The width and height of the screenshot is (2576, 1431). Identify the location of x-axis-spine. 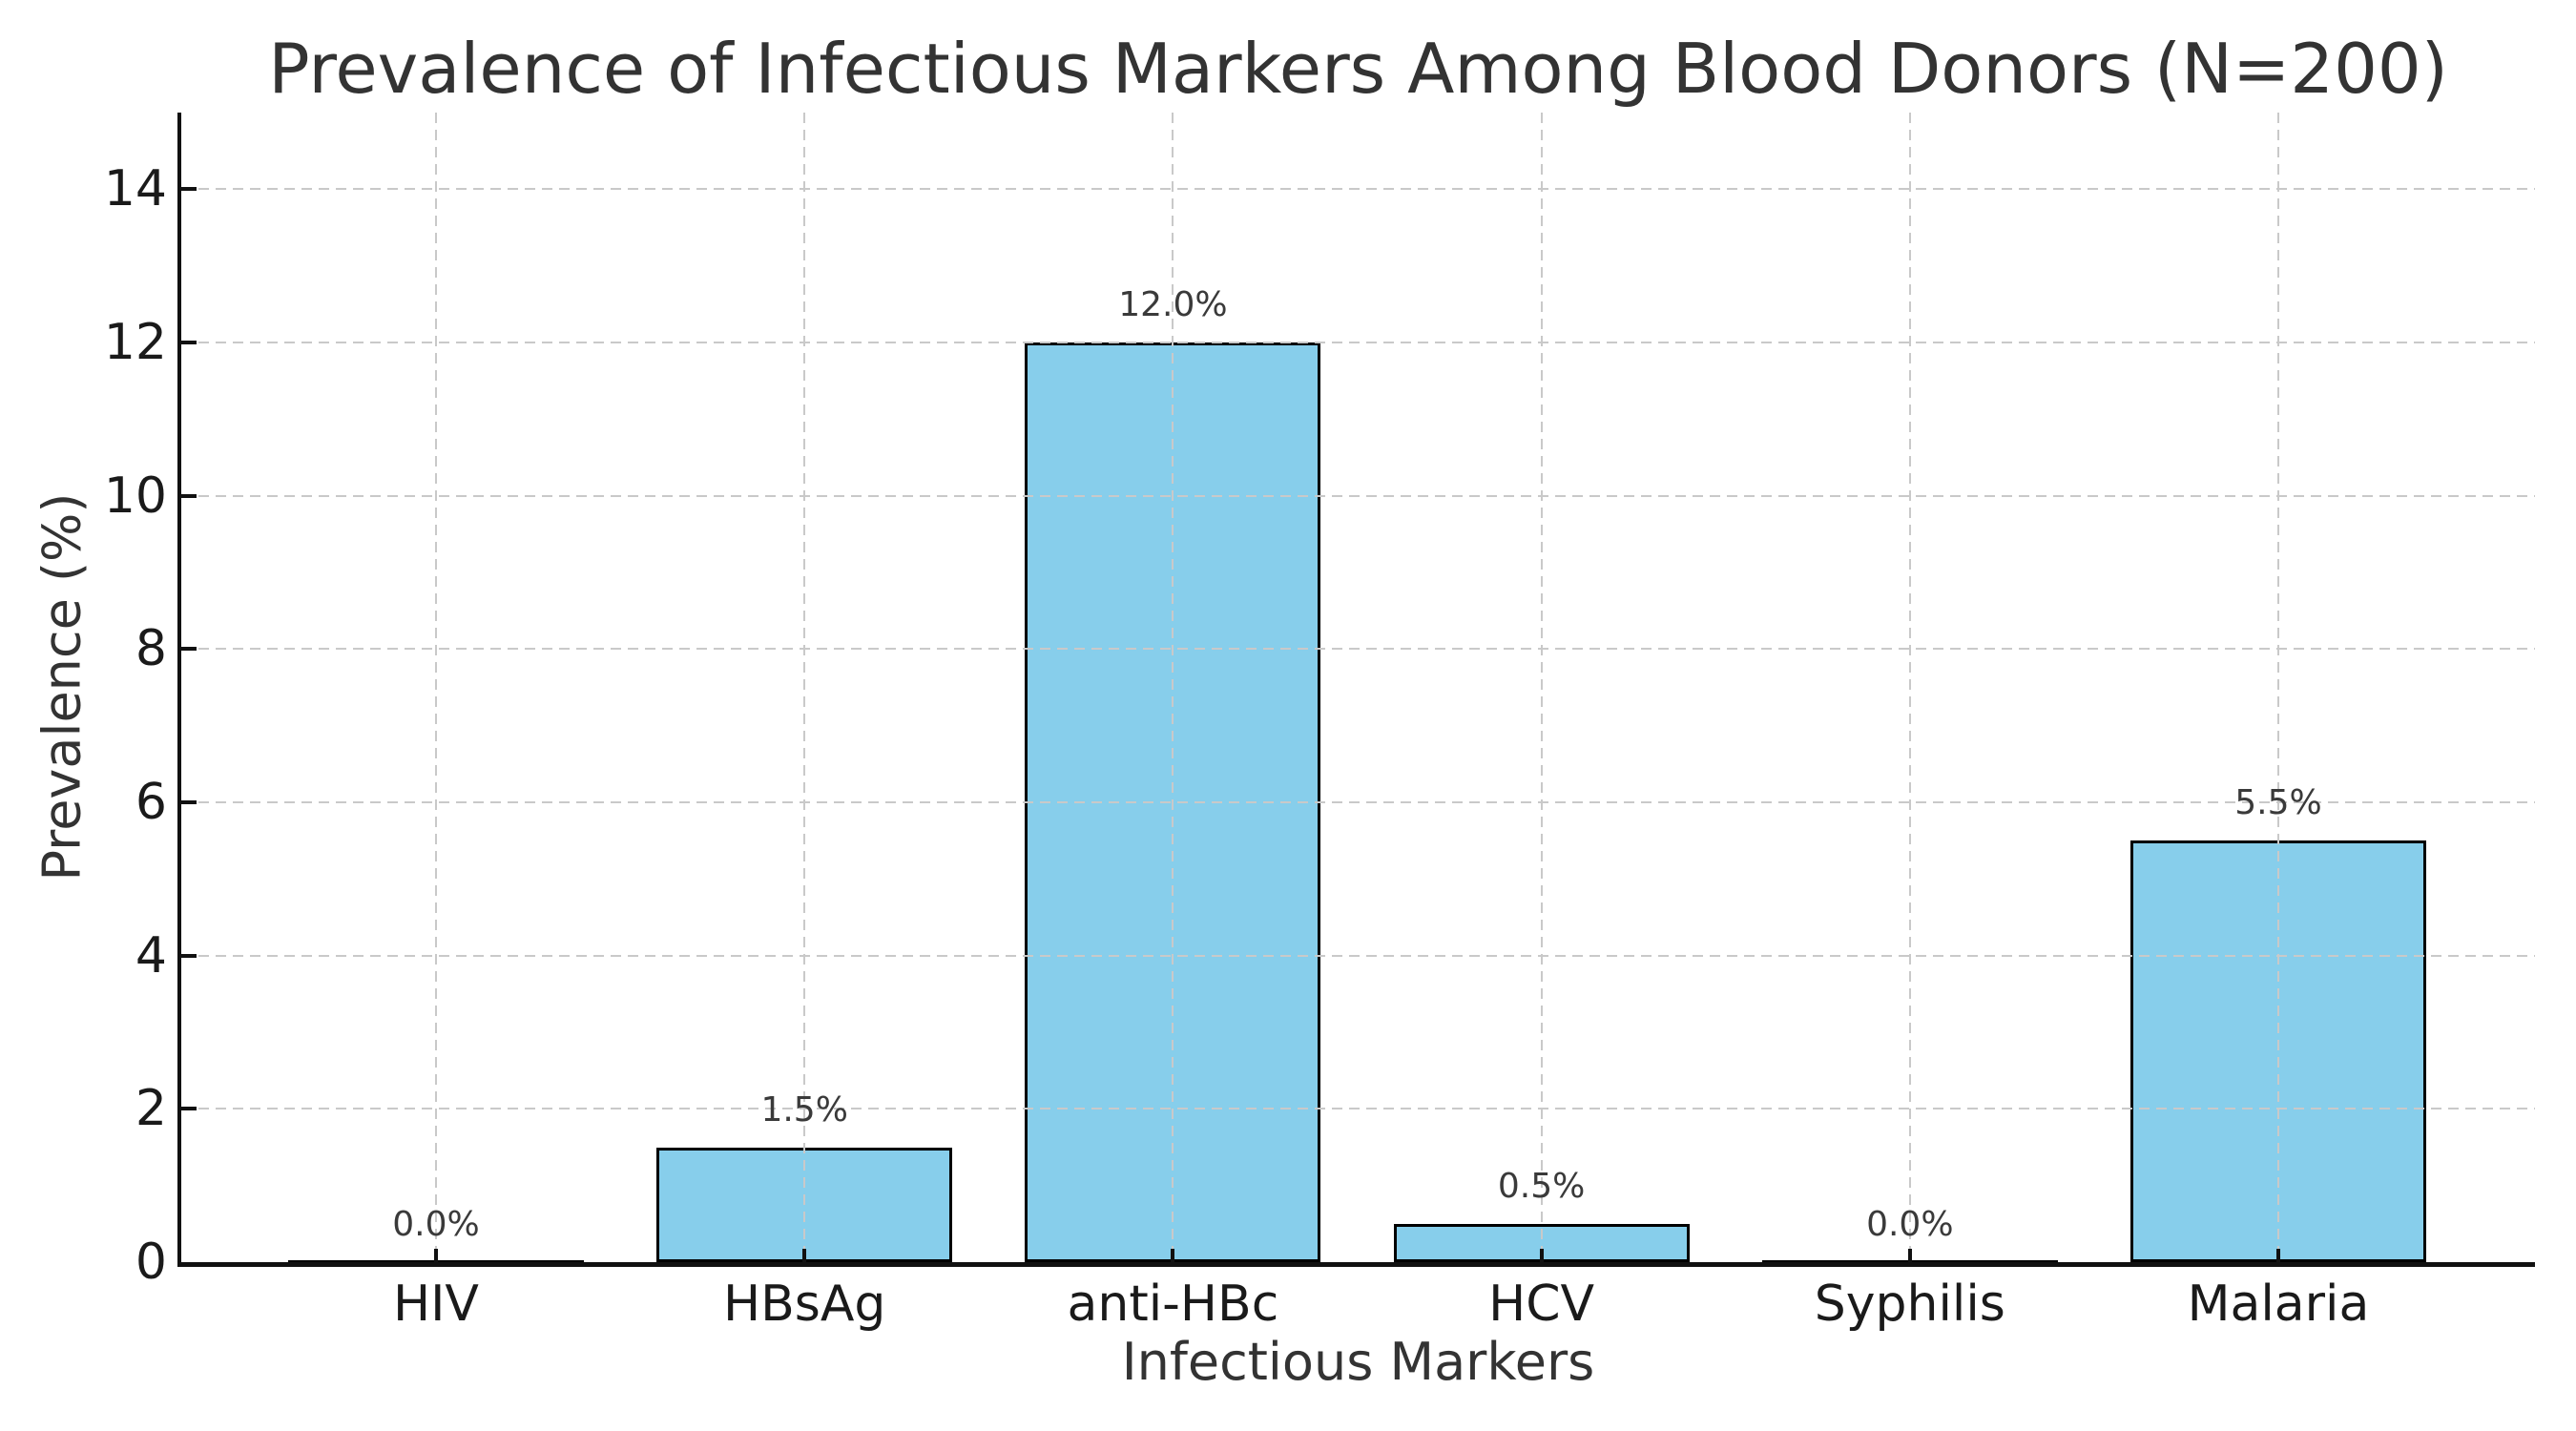
(1356, 1264).